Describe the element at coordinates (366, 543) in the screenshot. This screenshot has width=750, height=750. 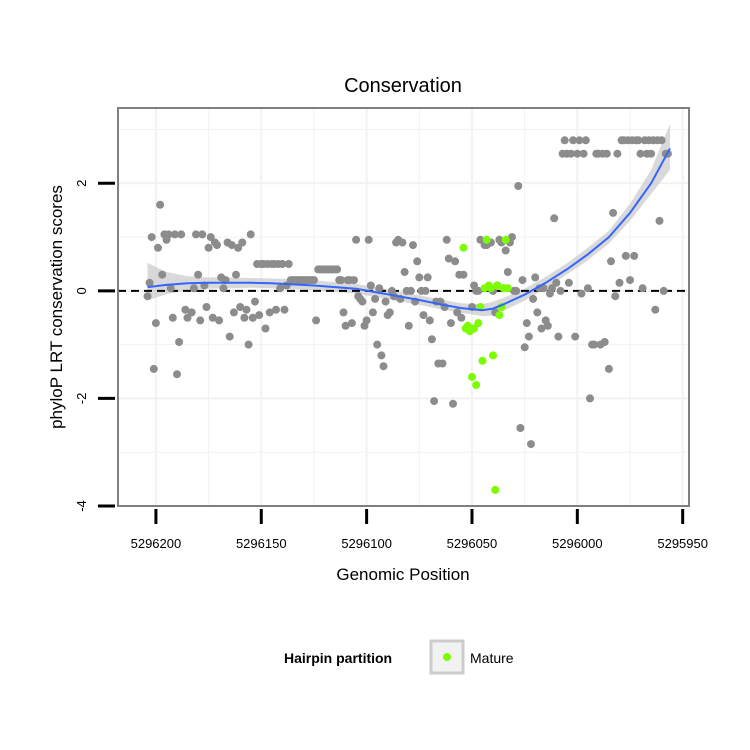
I see `x-tick-label: 5296100` at that location.